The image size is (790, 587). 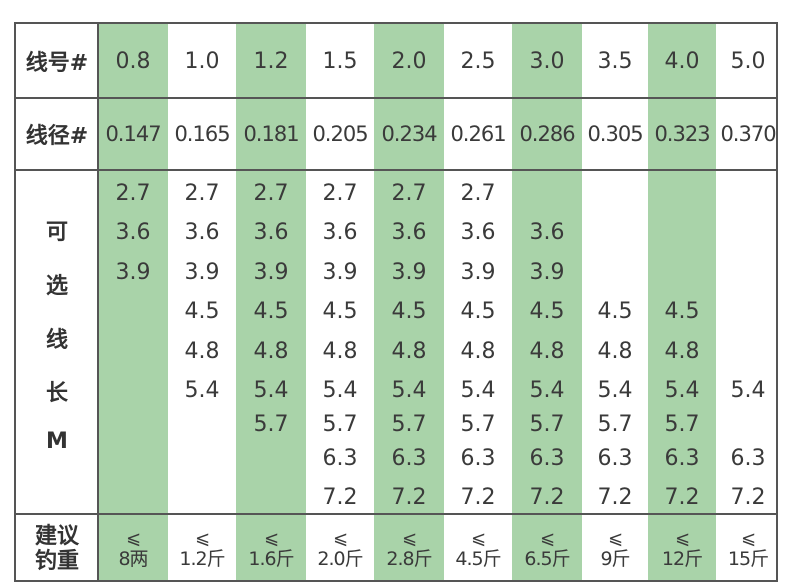 What do you see at coordinates (615, 134) in the screenshot?
I see `line-diameter-cell: 0.305` at bounding box center [615, 134].